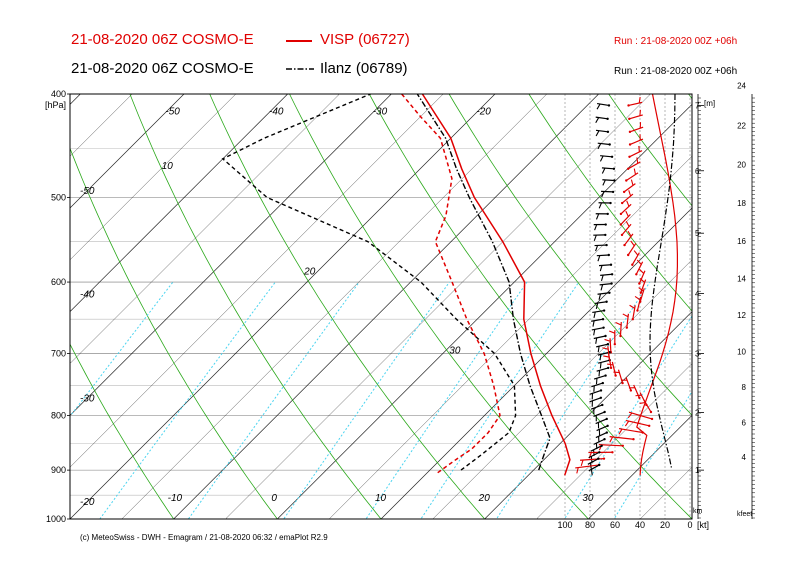 The width and height of the screenshot is (800, 565). What do you see at coordinates (741, 164) in the screenshot?
I see `kfeet-tick-label: 20` at bounding box center [741, 164].